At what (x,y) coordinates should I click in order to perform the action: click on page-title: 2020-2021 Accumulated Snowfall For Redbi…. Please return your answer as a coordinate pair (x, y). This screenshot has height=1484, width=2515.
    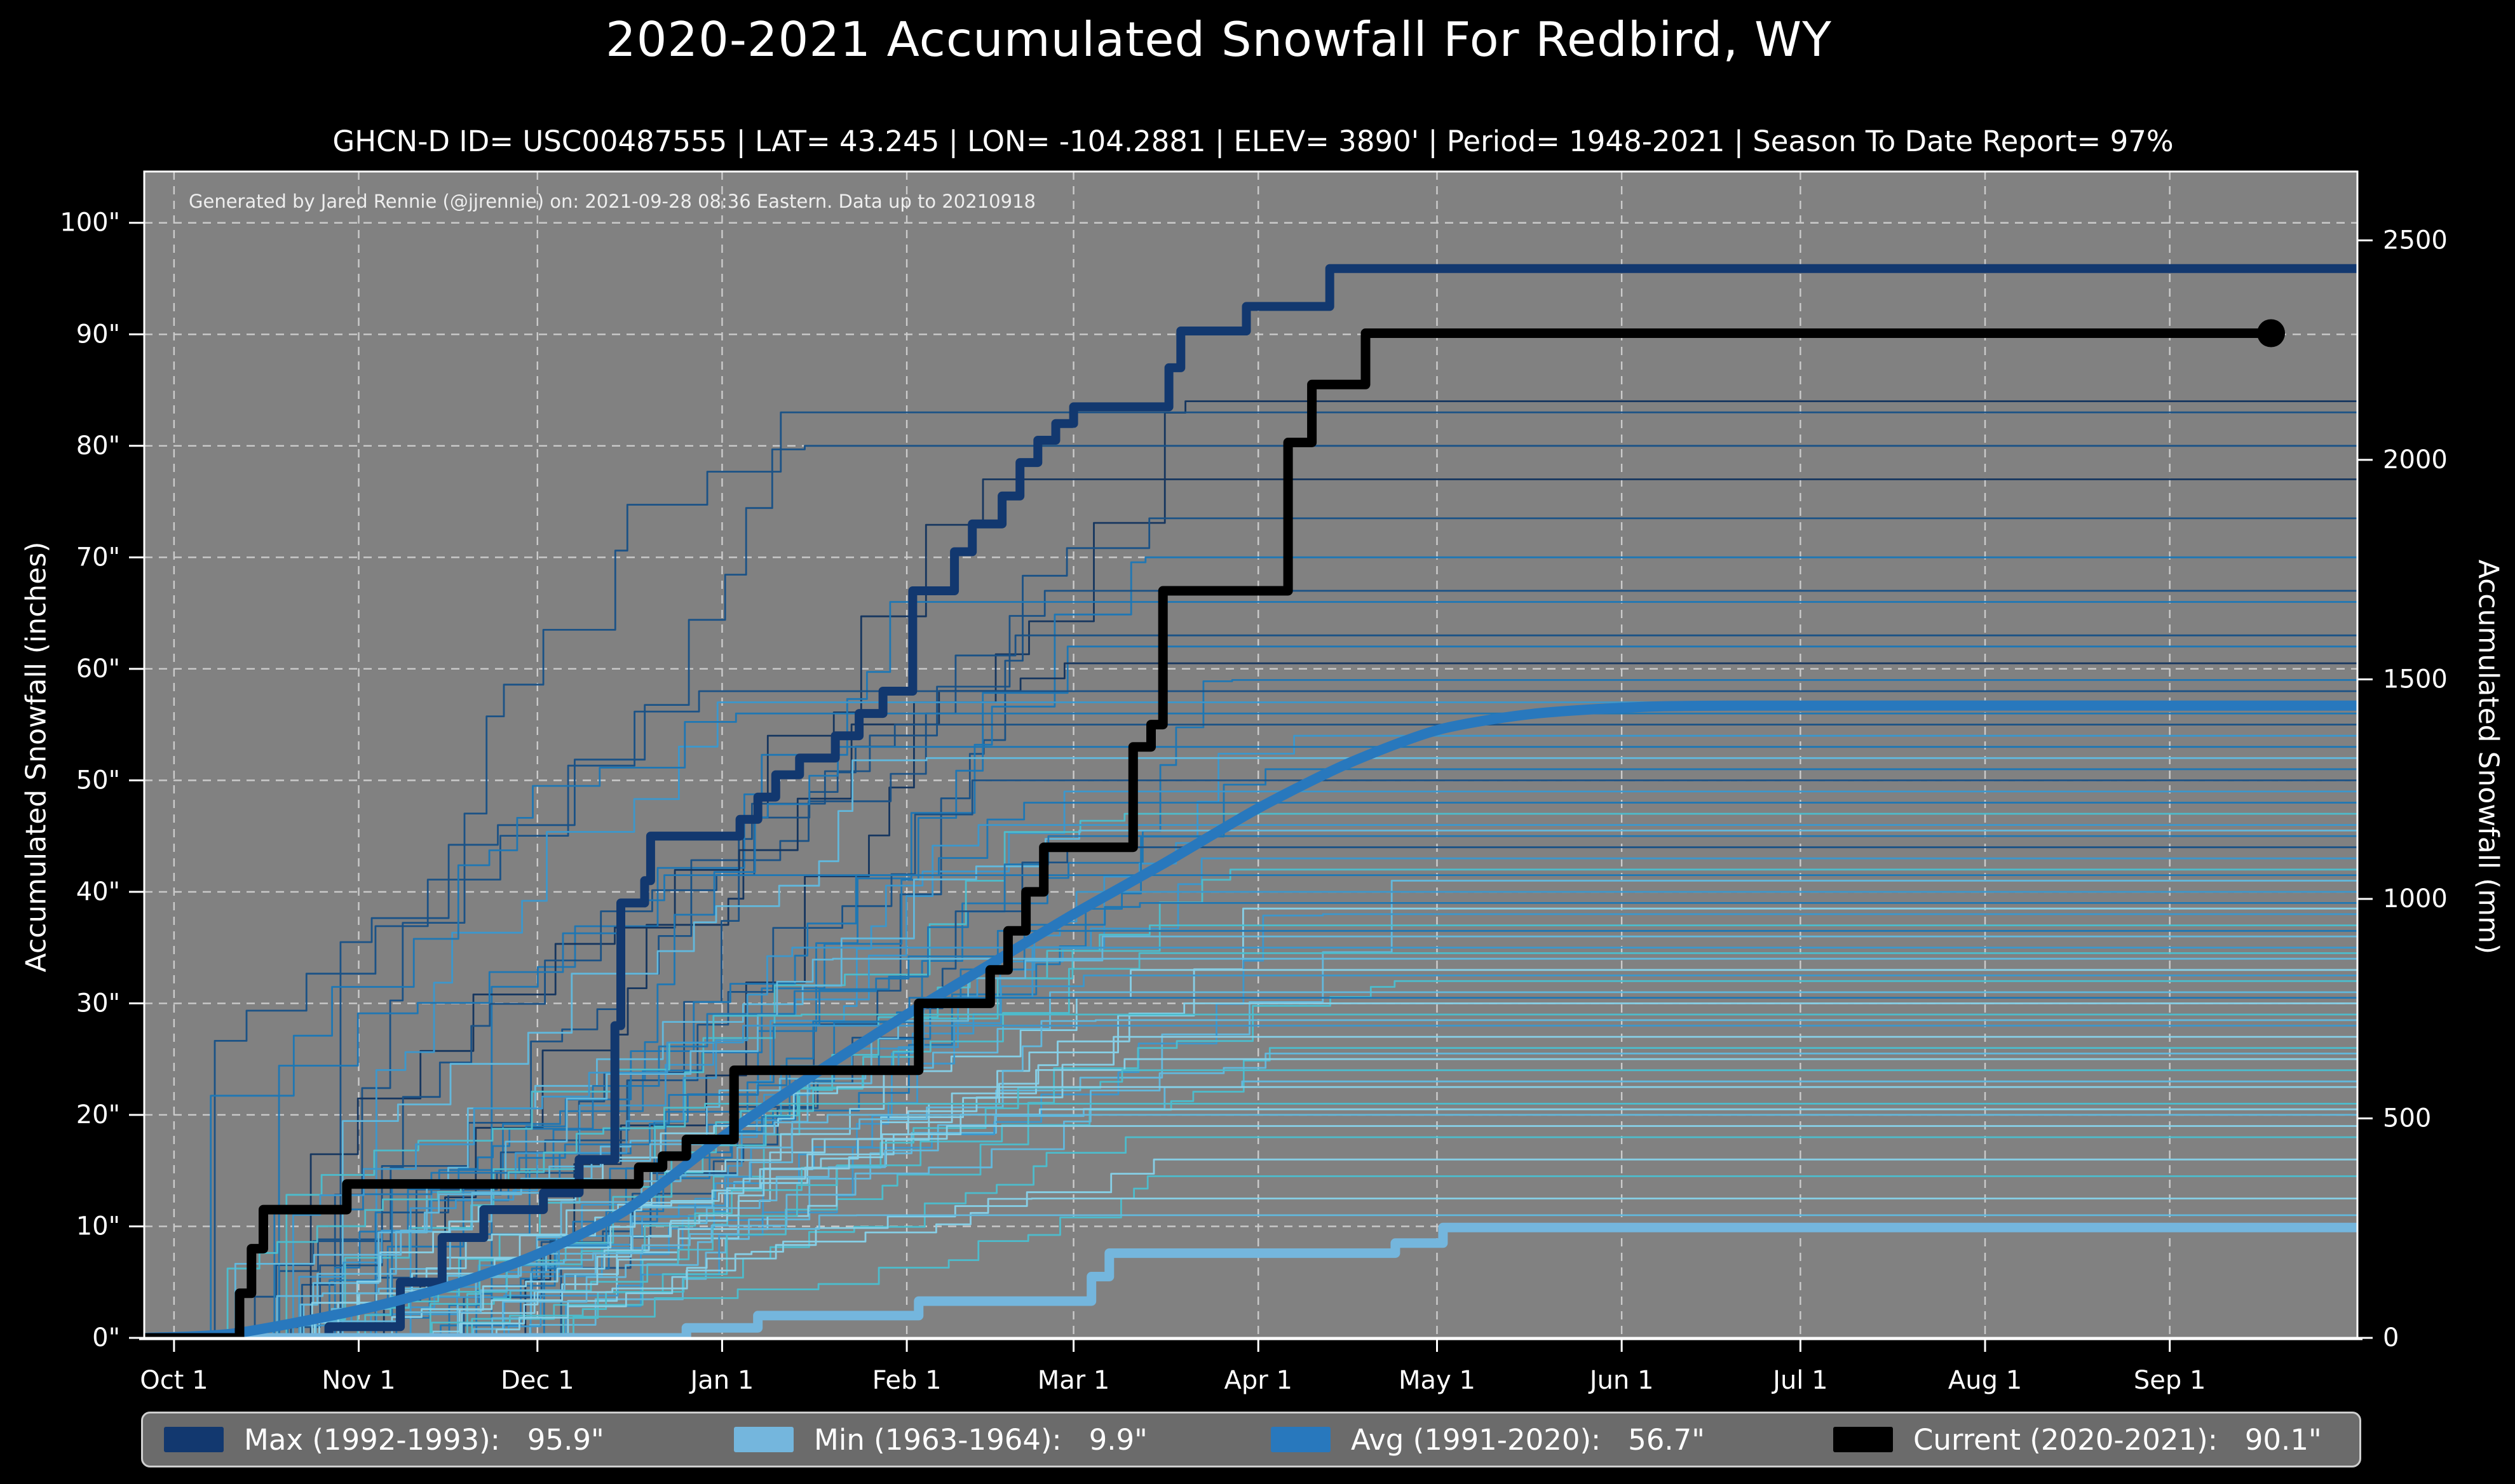
    Looking at the image, I should click on (1218, 39).